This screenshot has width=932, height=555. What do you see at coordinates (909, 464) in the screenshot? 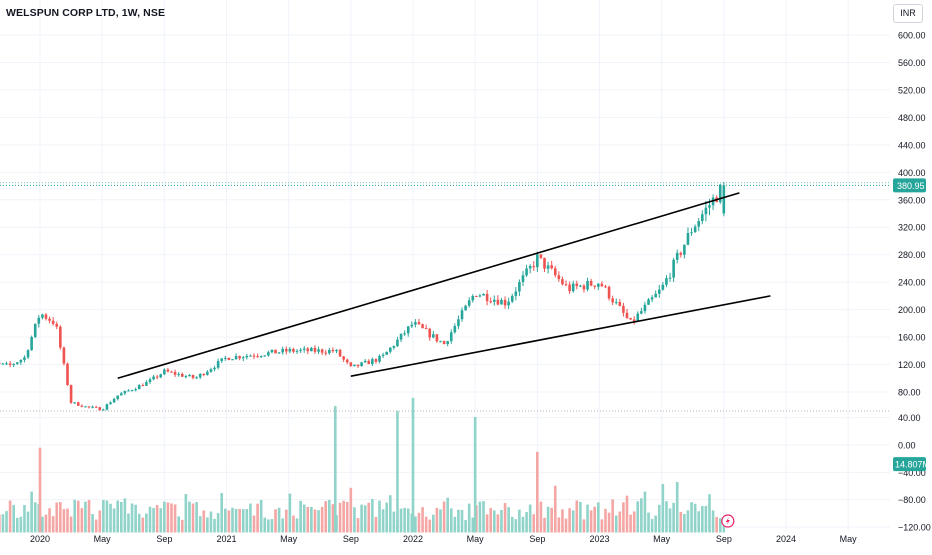
I see `last-volume-badge` at bounding box center [909, 464].